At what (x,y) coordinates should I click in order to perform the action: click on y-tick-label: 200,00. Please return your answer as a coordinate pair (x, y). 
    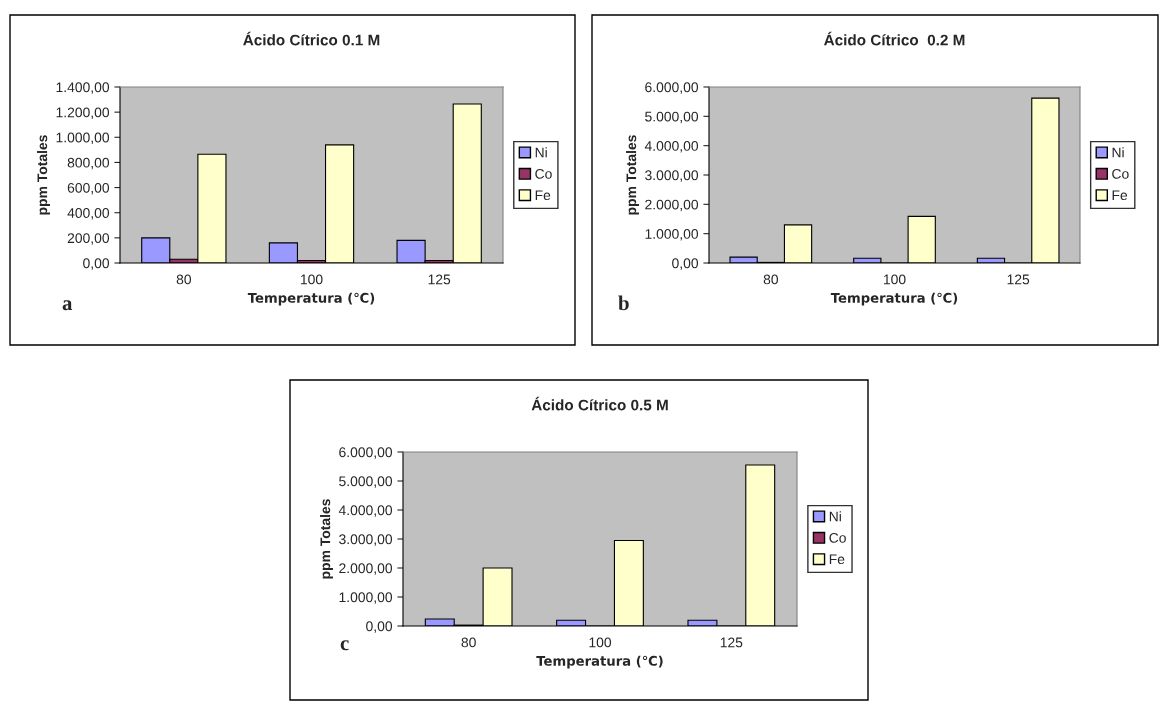
    Looking at the image, I should click on (88, 239).